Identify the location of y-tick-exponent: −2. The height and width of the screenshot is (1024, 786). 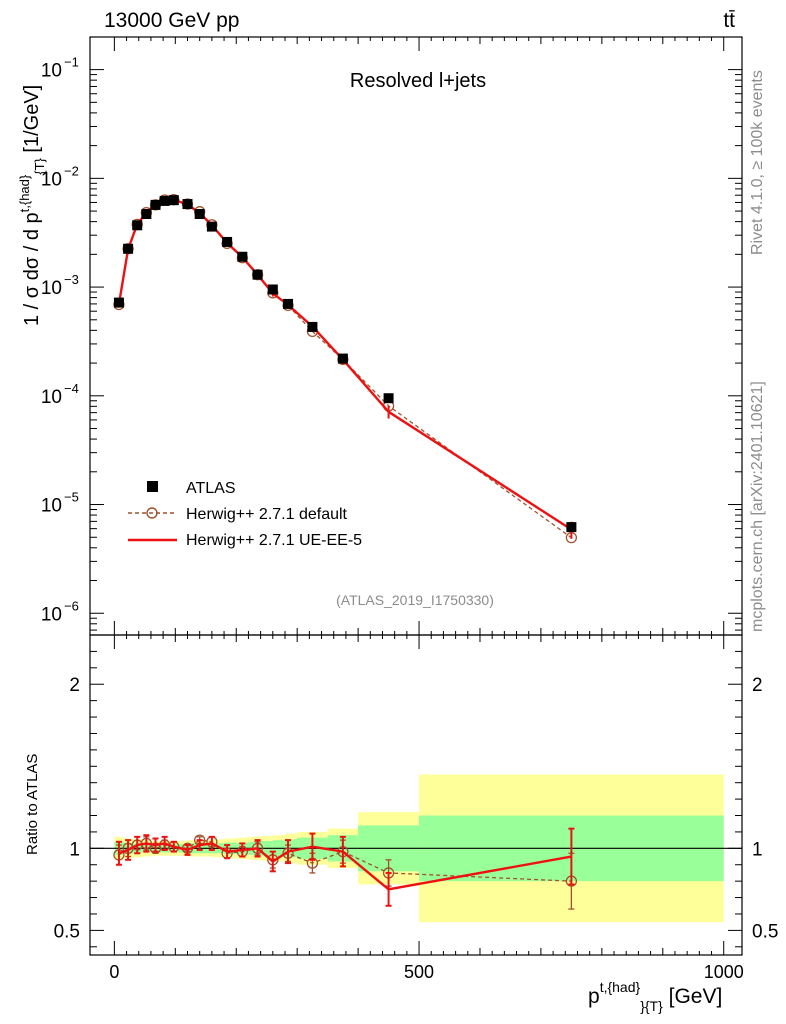
(71, 170).